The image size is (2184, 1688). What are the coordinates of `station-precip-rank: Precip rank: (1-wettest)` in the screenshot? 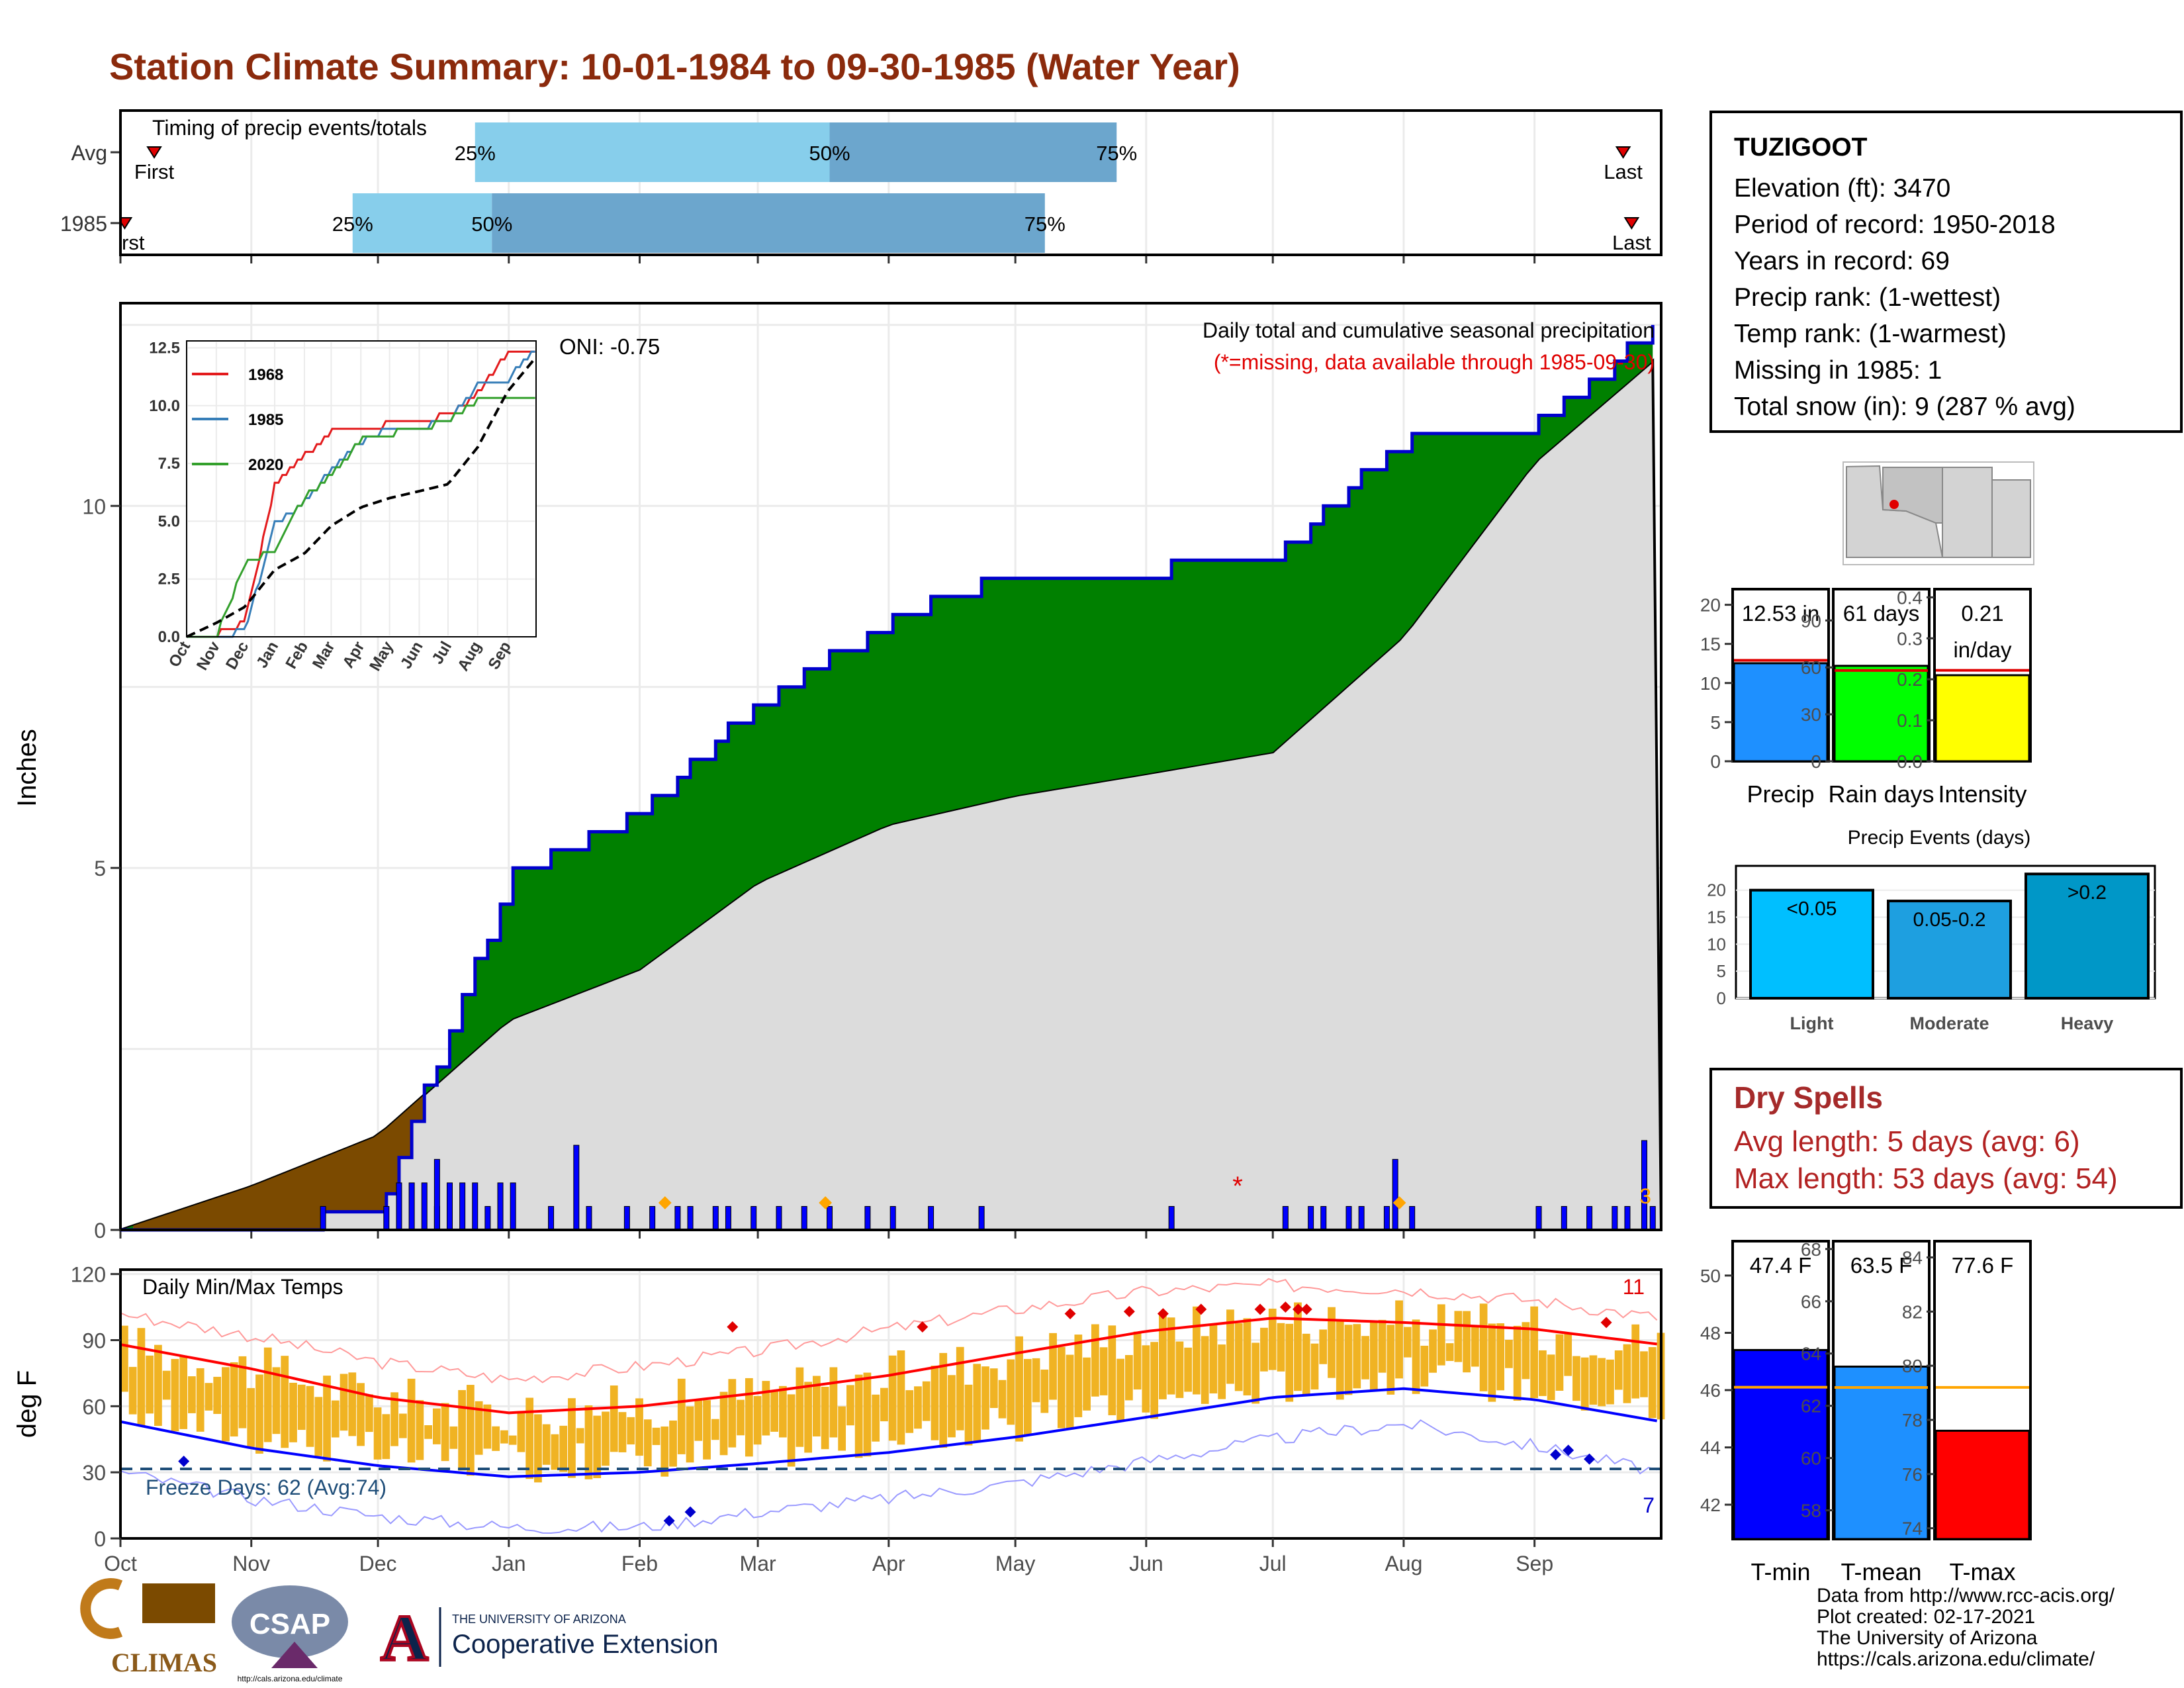 It's located at (1868, 297).